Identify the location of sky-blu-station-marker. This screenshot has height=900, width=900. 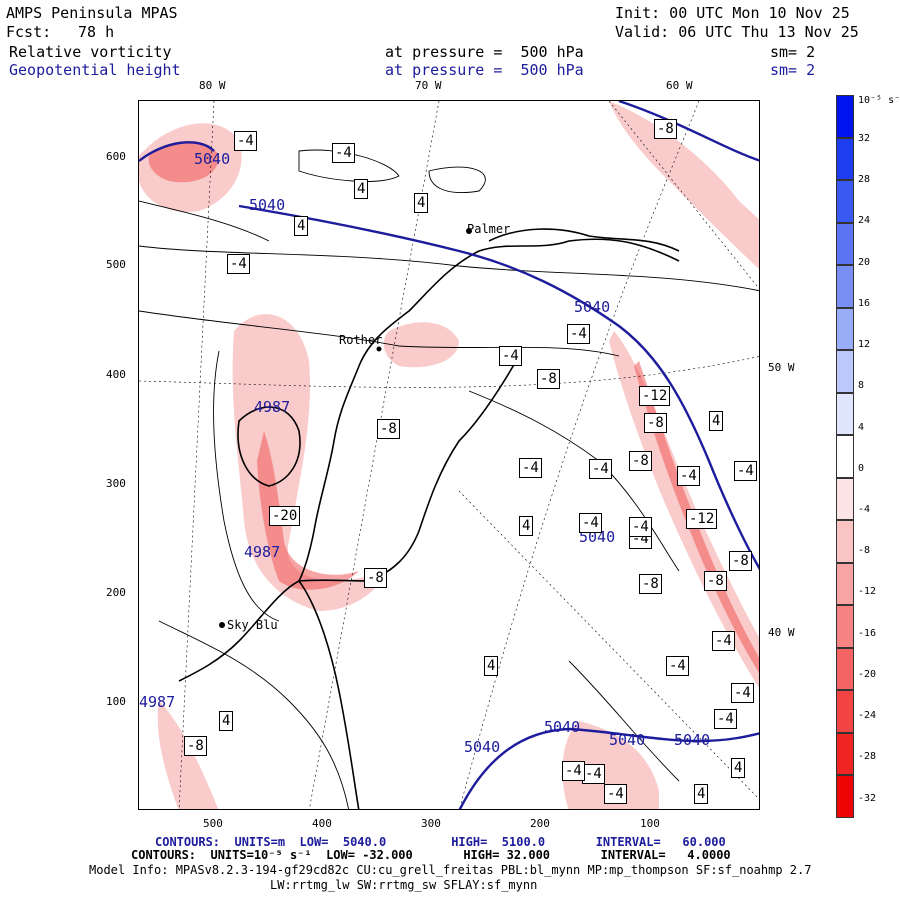
(222, 625).